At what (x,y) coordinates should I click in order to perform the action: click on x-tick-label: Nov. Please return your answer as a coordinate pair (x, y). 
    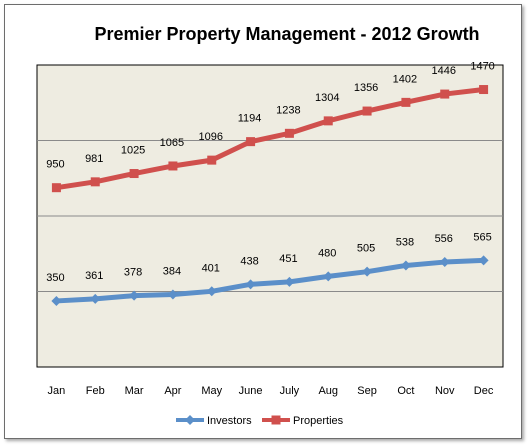
    Looking at the image, I should click on (445, 391).